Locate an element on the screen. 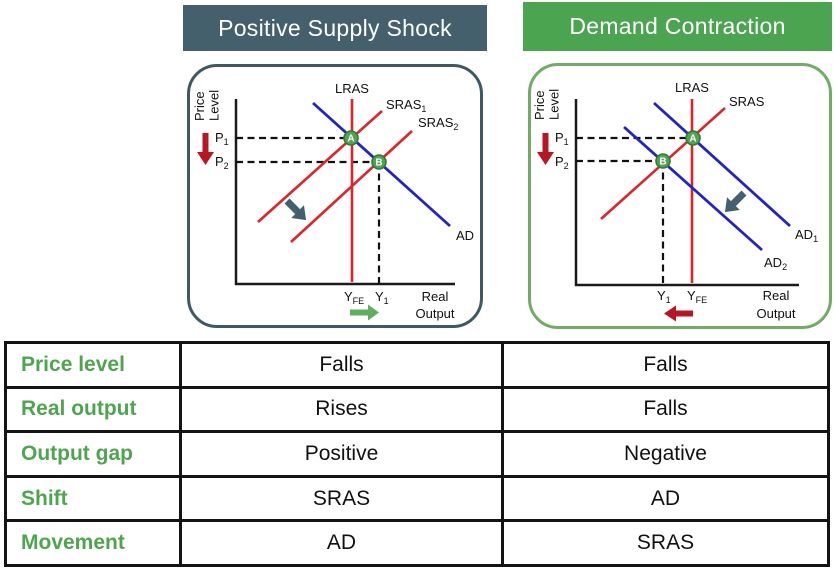 The height and width of the screenshot is (573, 834). row-label-output-gap: Output gap is located at coordinates (93, 454).